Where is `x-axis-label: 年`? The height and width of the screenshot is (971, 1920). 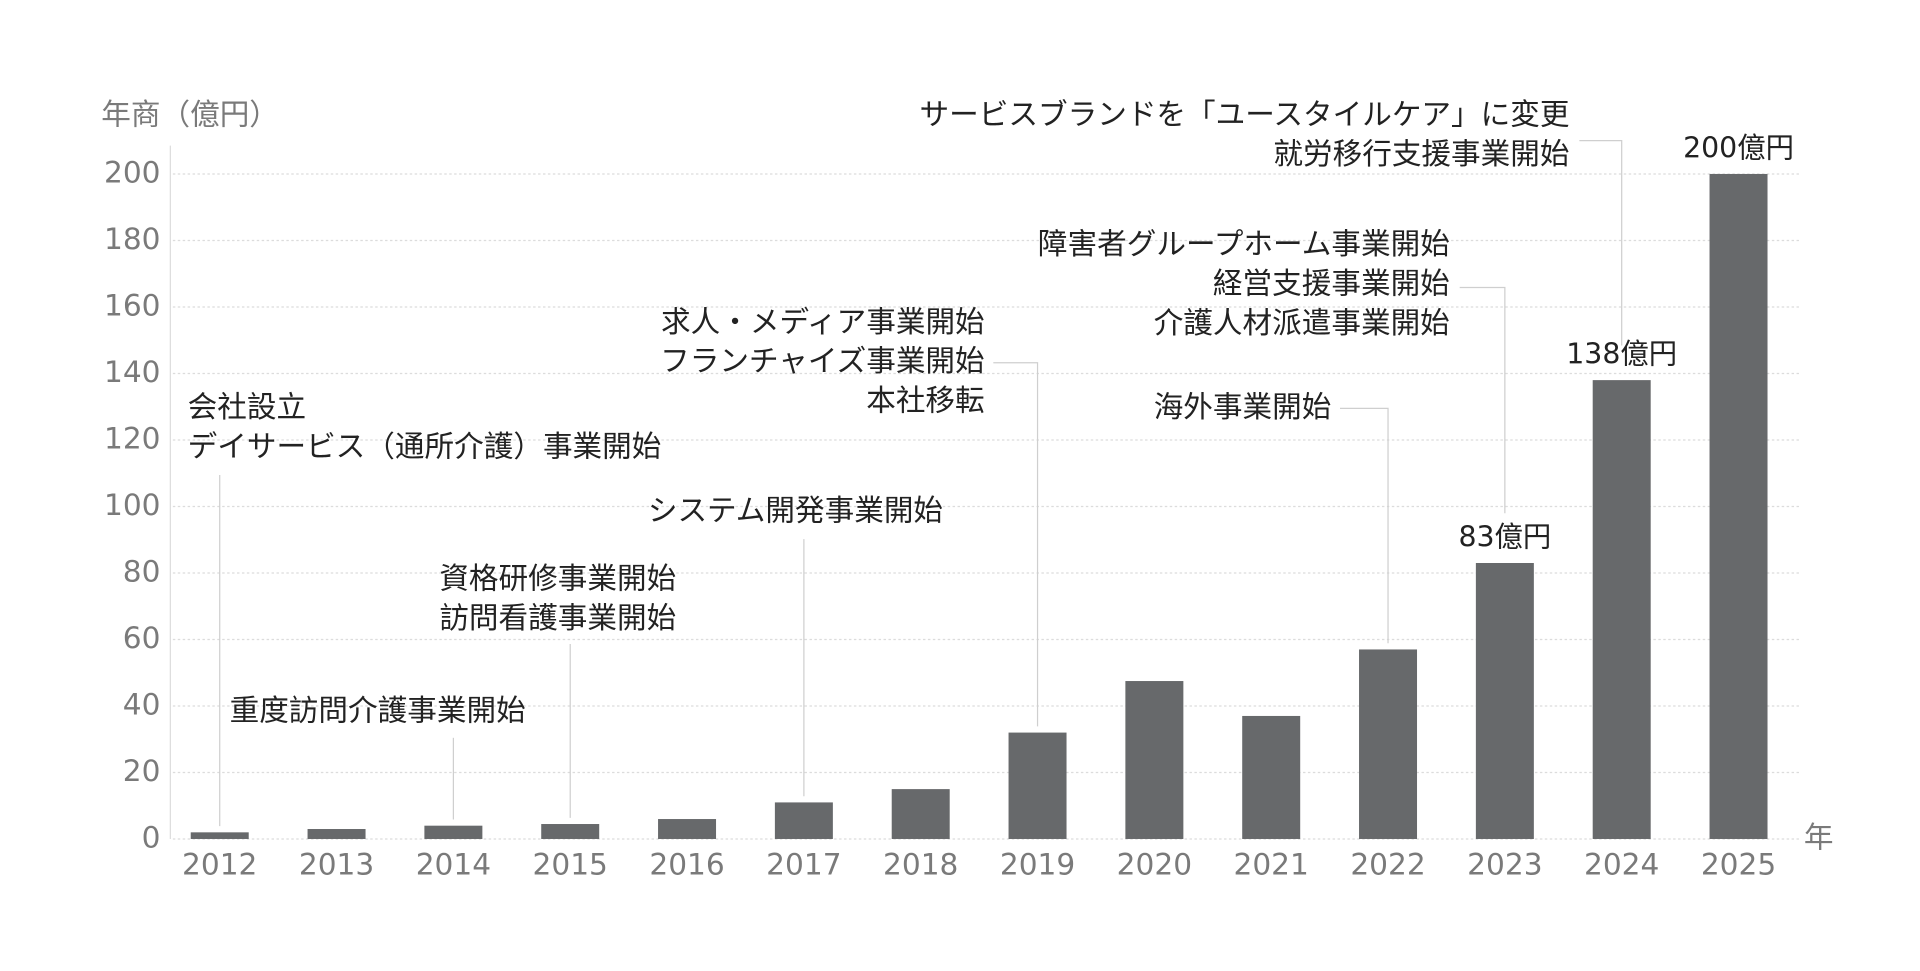
x-axis-label: 年 is located at coordinates (1819, 837).